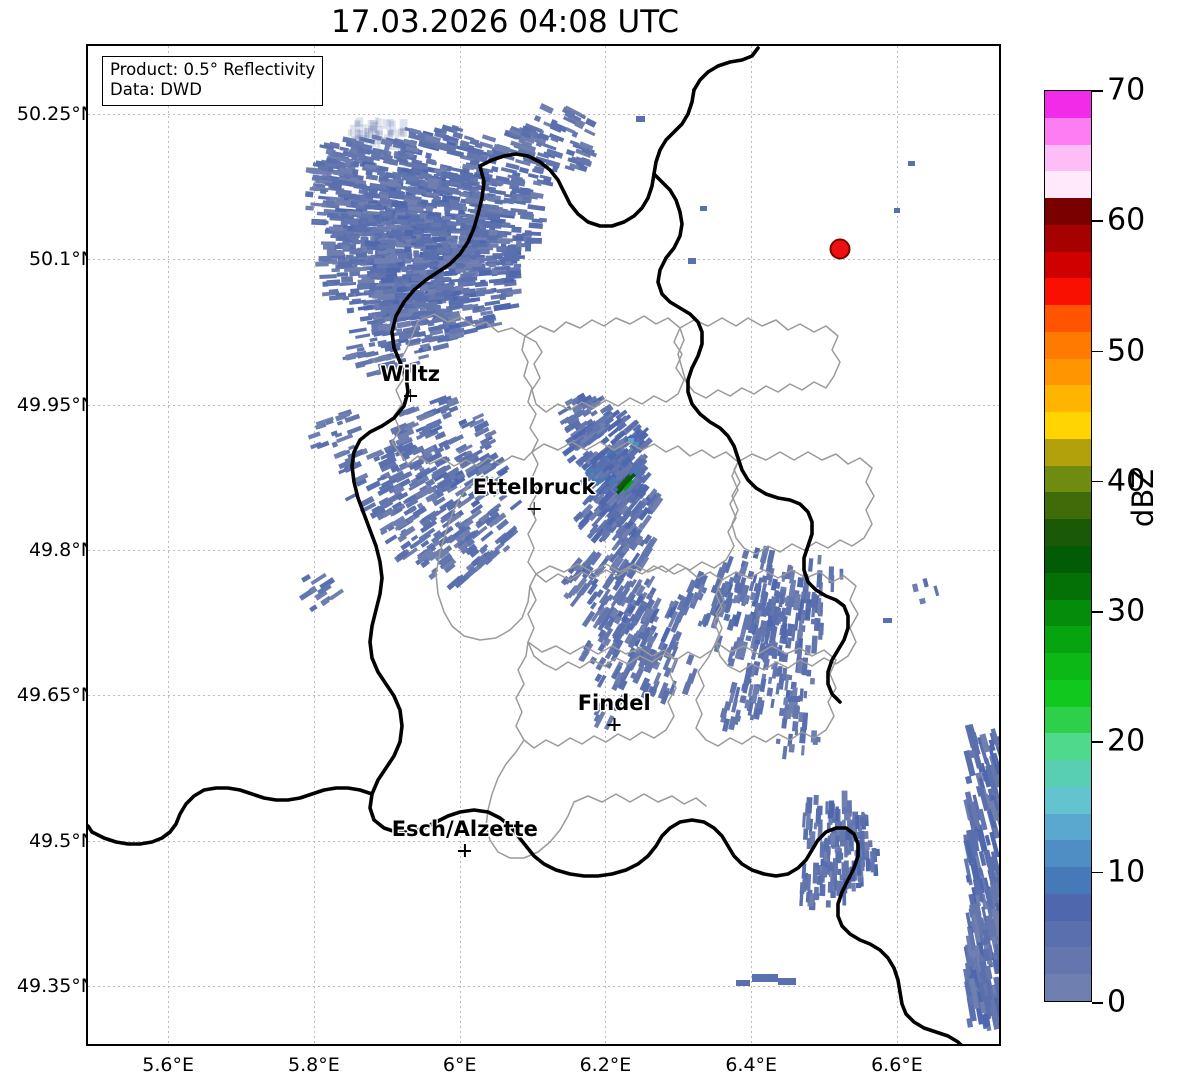 This screenshot has height=1081, width=1184. I want to click on y-tick-label-5: 49.5°N, so click(61, 840).